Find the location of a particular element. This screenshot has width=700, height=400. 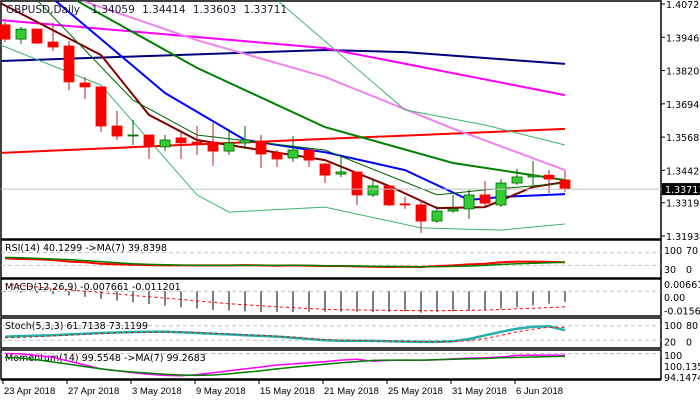

price-tick-label: 1.33195 is located at coordinates (683, 204).